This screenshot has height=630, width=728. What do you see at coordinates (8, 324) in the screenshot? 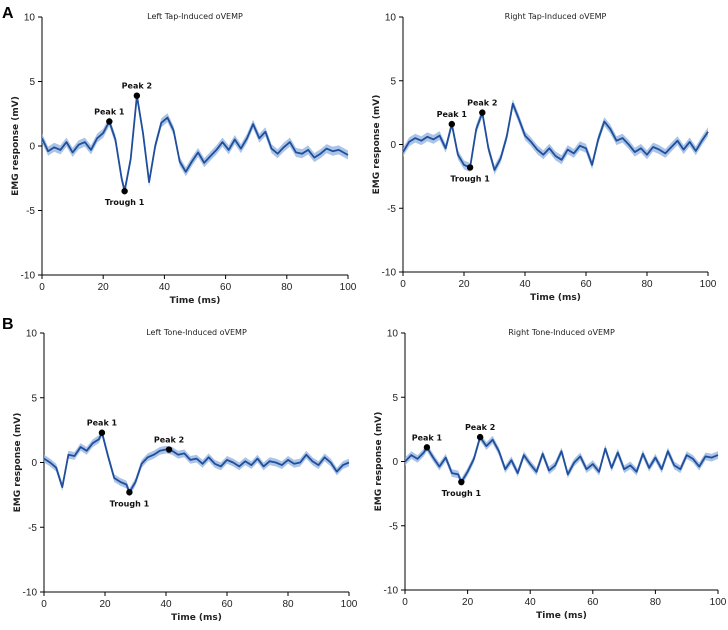
I see `panel-label-b: B` at bounding box center [8, 324].